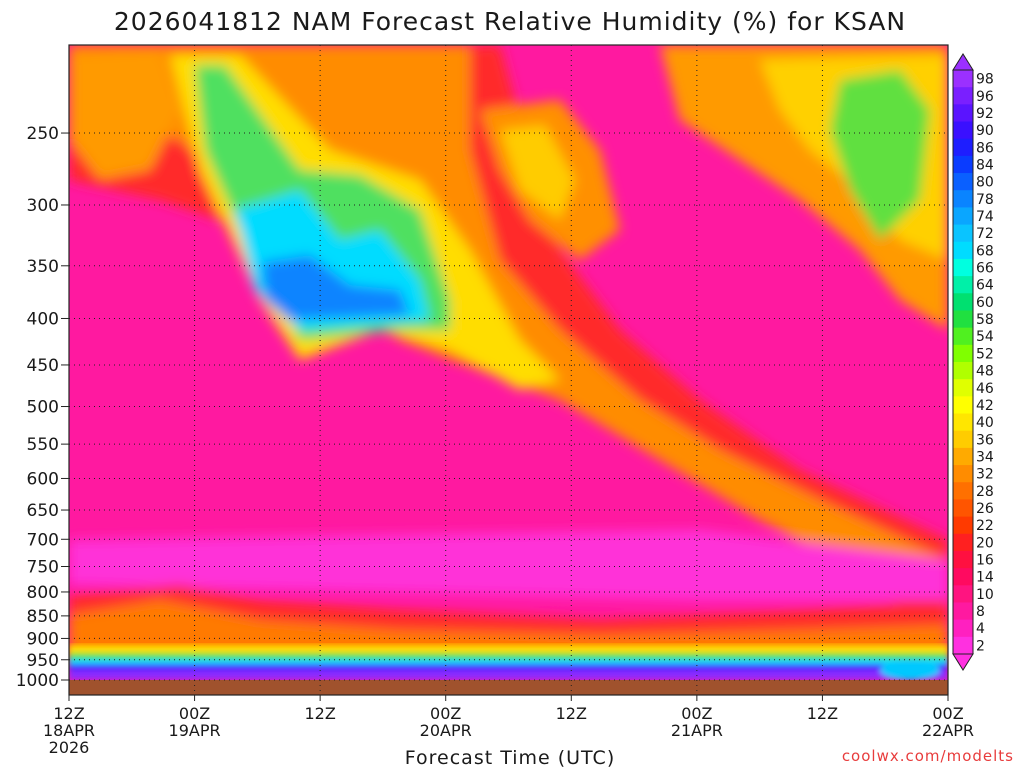 Image resolution: width=1024 pixels, height=768 pixels. Describe the element at coordinates (985, 200) in the screenshot. I see `colorbar-label: 78` at that location.